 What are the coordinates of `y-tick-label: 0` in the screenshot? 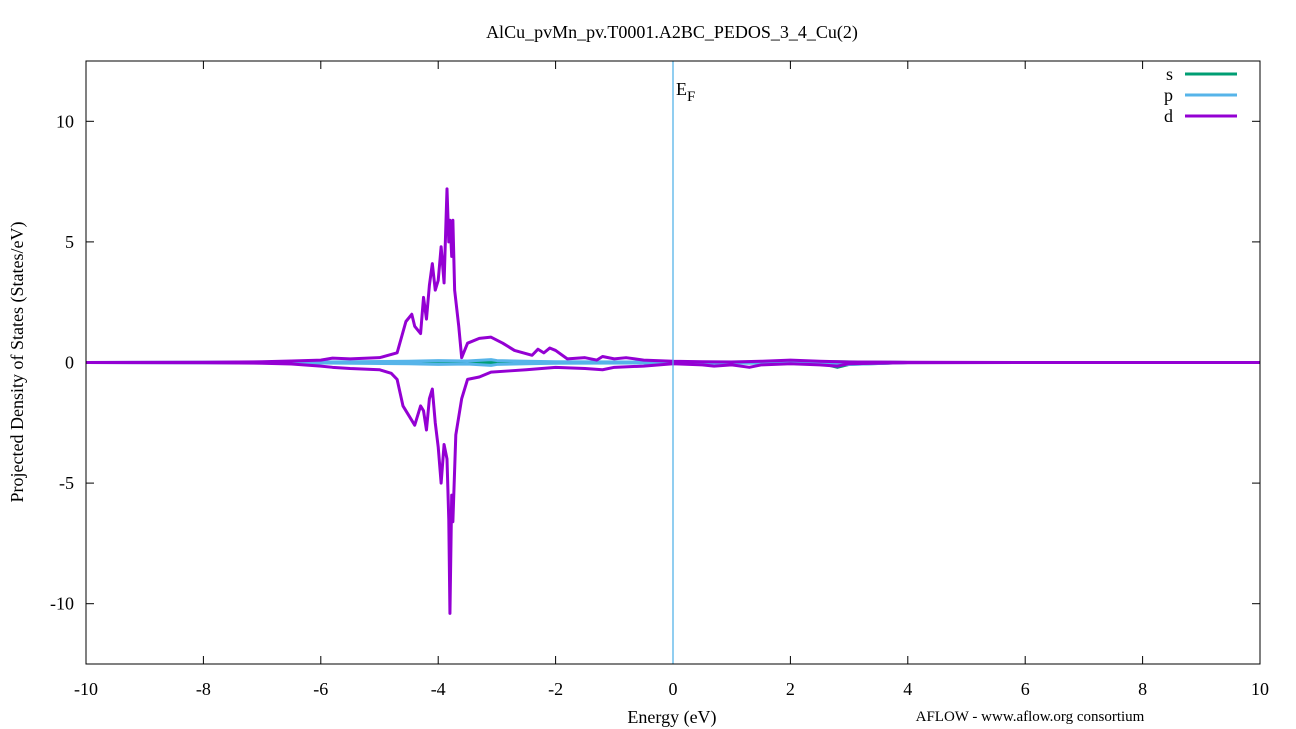 It's located at (69, 363).